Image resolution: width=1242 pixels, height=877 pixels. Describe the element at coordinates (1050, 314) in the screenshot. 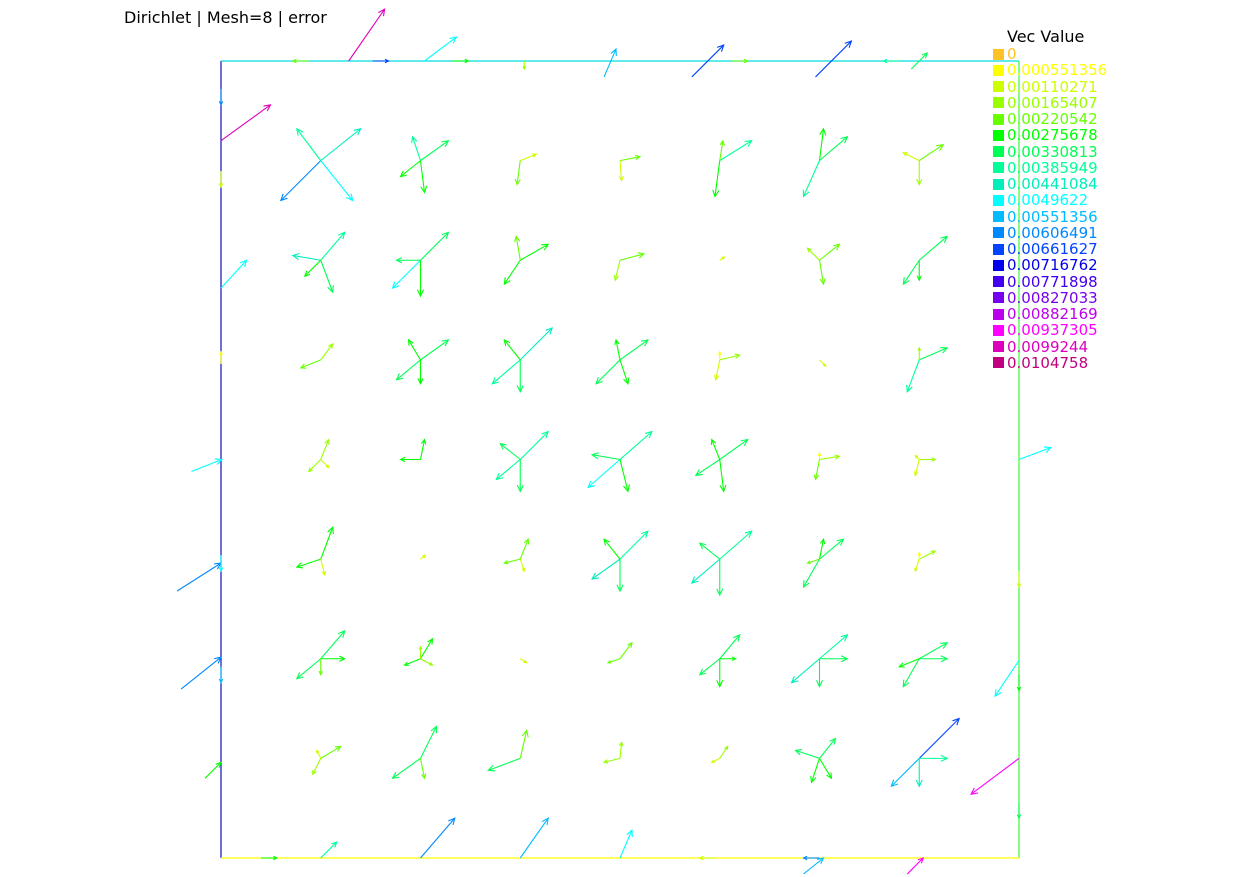

I see `legend-entry: 0.00882169` at that location.